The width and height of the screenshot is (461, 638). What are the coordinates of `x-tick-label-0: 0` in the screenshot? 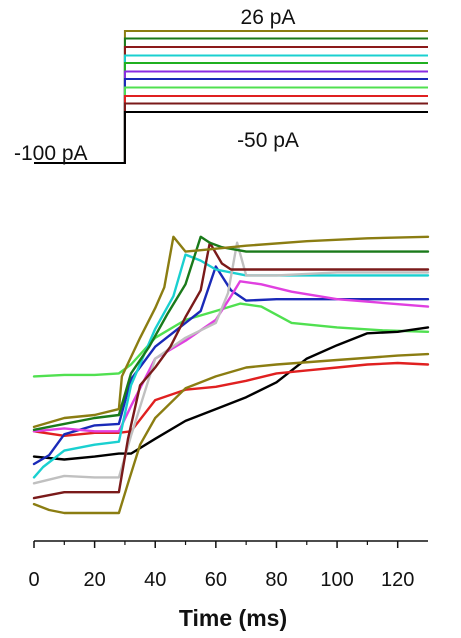 It's located at (33, 580).